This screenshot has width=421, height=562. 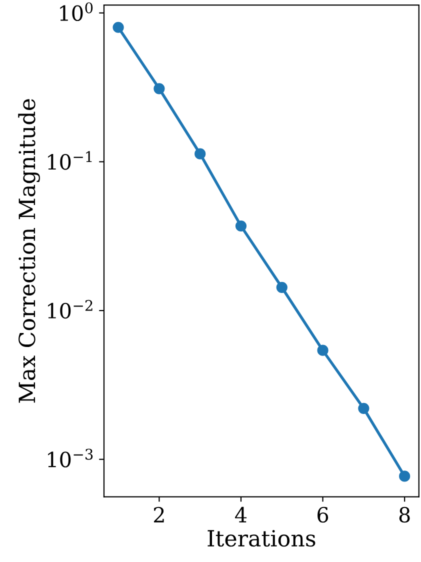 What do you see at coordinates (241, 514) in the screenshot?
I see `x-tick-label: 4` at bounding box center [241, 514].